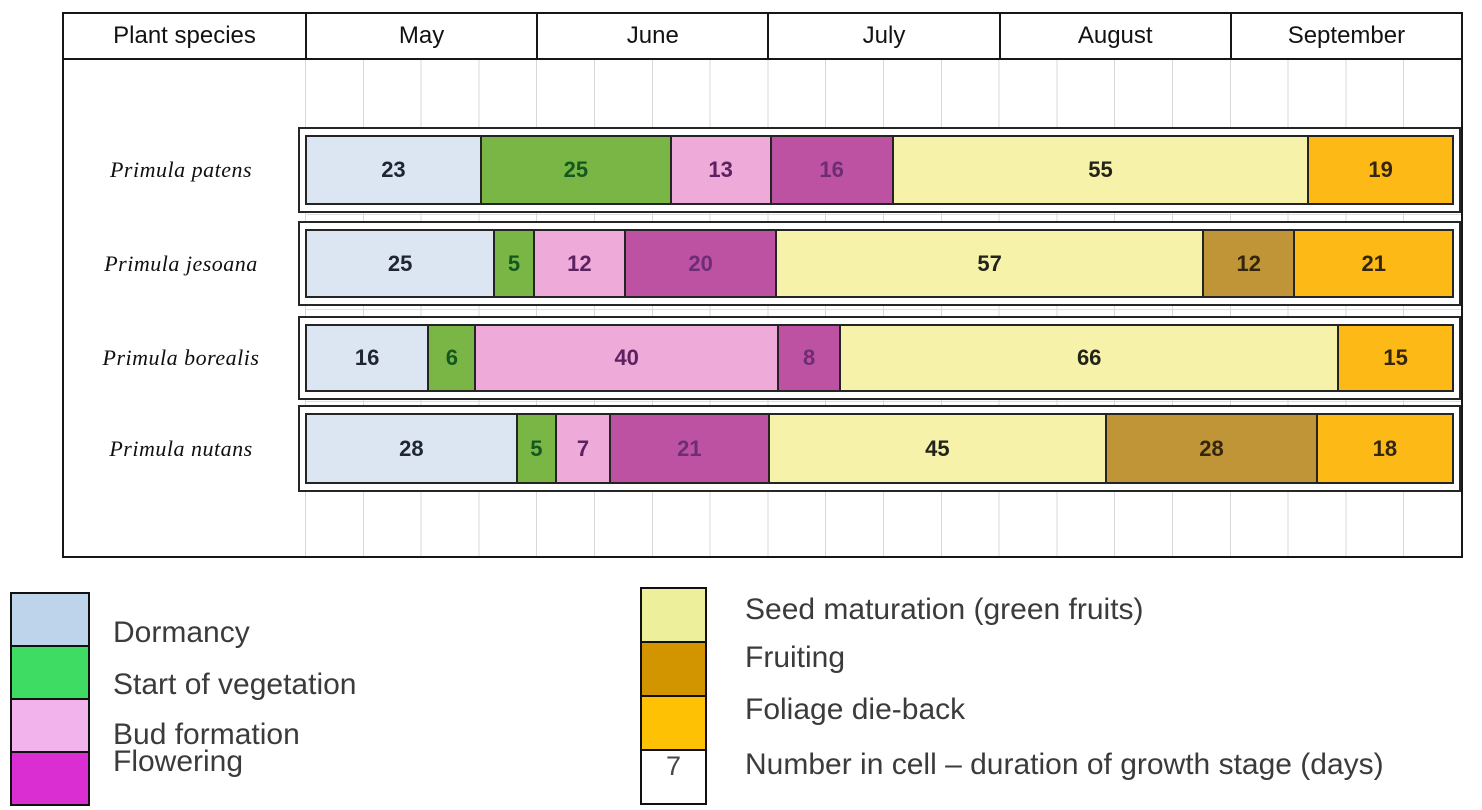  I want to click on stage-bar: 25 5 12 20 57 12 21, so click(879, 263).